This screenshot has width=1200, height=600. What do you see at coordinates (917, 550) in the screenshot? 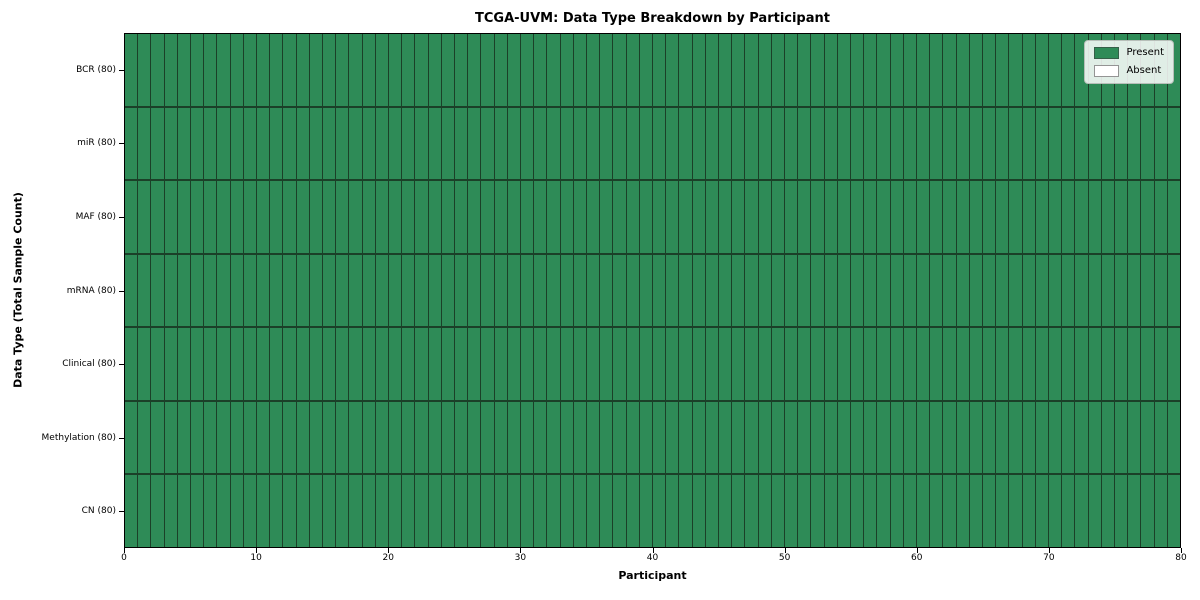
I see `x-tick-mark` at bounding box center [917, 550].